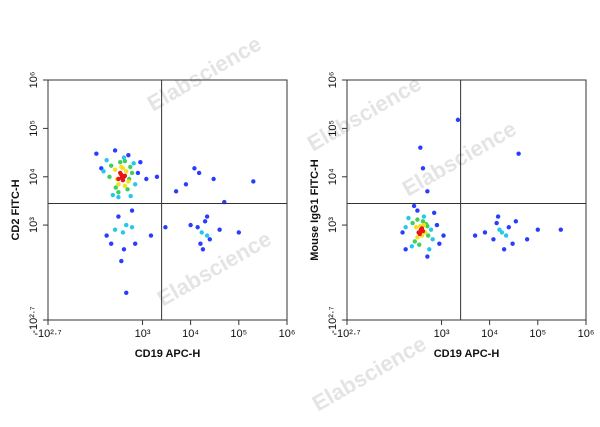 The height and width of the screenshot is (427, 600). I want to click on y-axis-label: CD2 FITC-H, so click(16, 209).